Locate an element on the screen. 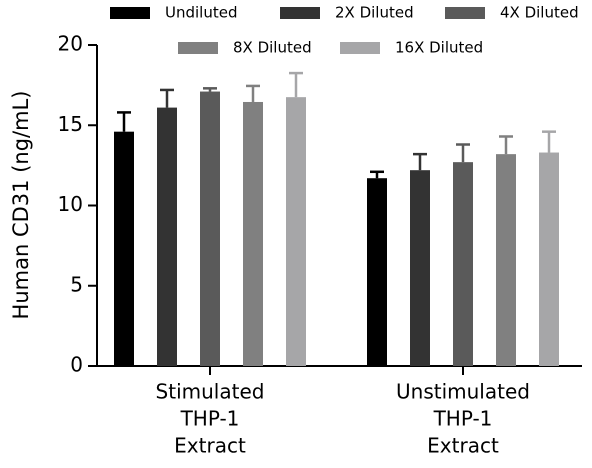  legend-label: 16X Diluted is located at coordinates (439, 48).